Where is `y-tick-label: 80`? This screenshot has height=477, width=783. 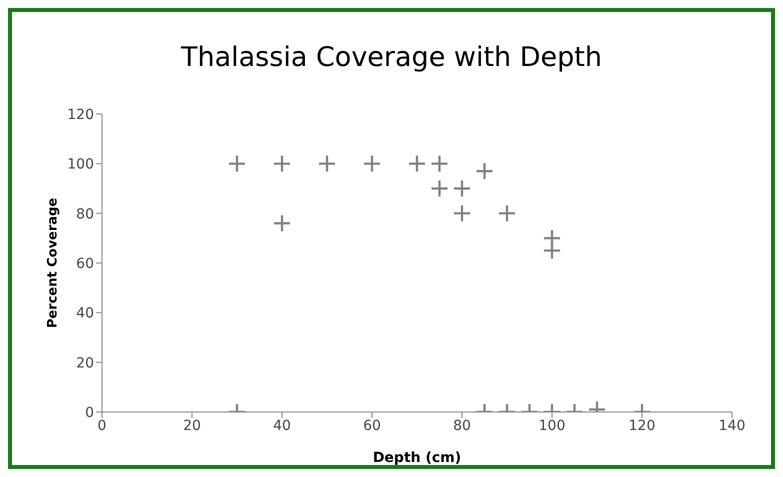
y-tick-label: 80 is located at coordinates (85, 214).